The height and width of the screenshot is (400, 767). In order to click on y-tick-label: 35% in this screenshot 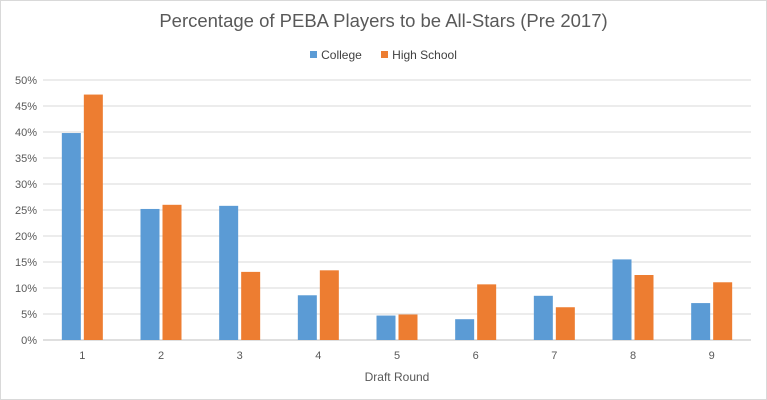, I will do `click(26, 159)`.